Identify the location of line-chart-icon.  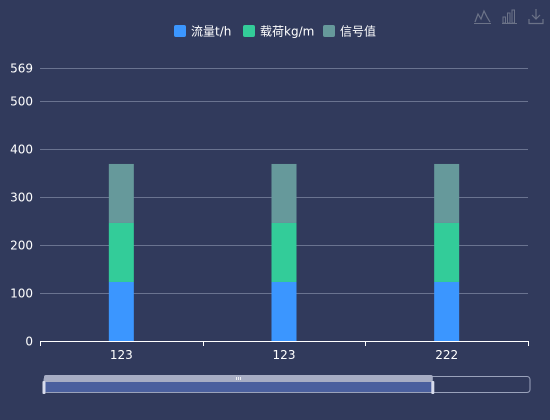
(482, 16).